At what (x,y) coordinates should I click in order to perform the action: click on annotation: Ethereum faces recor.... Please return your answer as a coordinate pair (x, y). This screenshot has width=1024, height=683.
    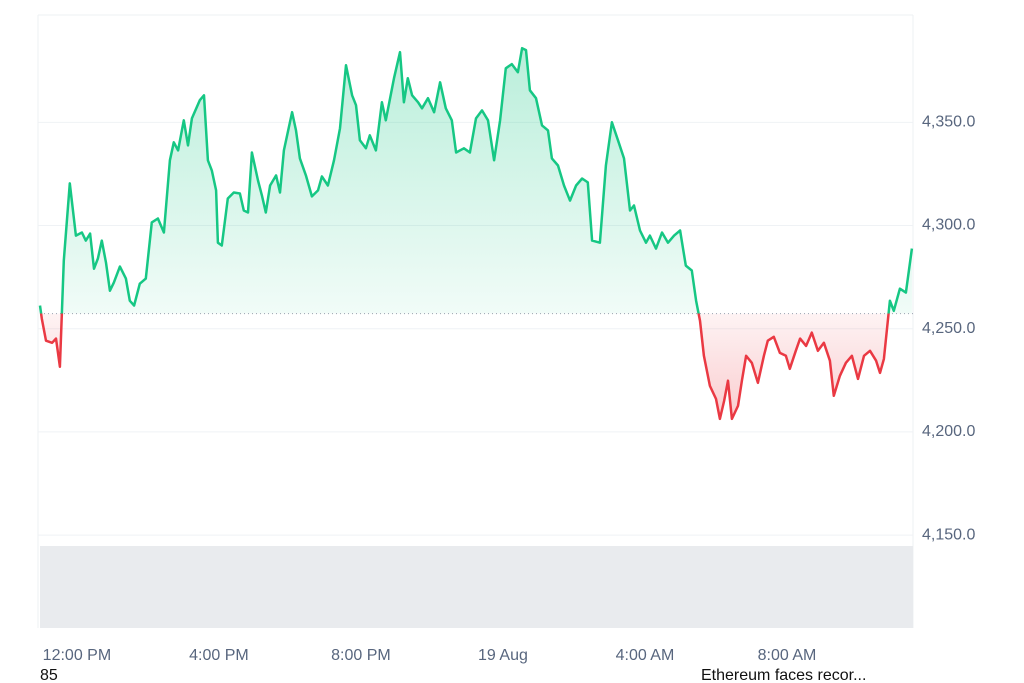
    Looking at the image, I should click on (783, 675).